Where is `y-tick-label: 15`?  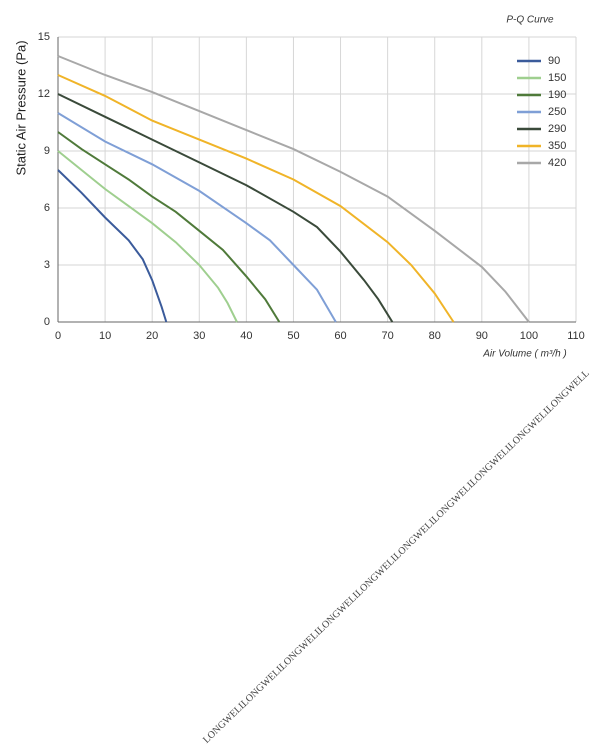
y-tick-label: 15 is located at coordinates (44, 37).